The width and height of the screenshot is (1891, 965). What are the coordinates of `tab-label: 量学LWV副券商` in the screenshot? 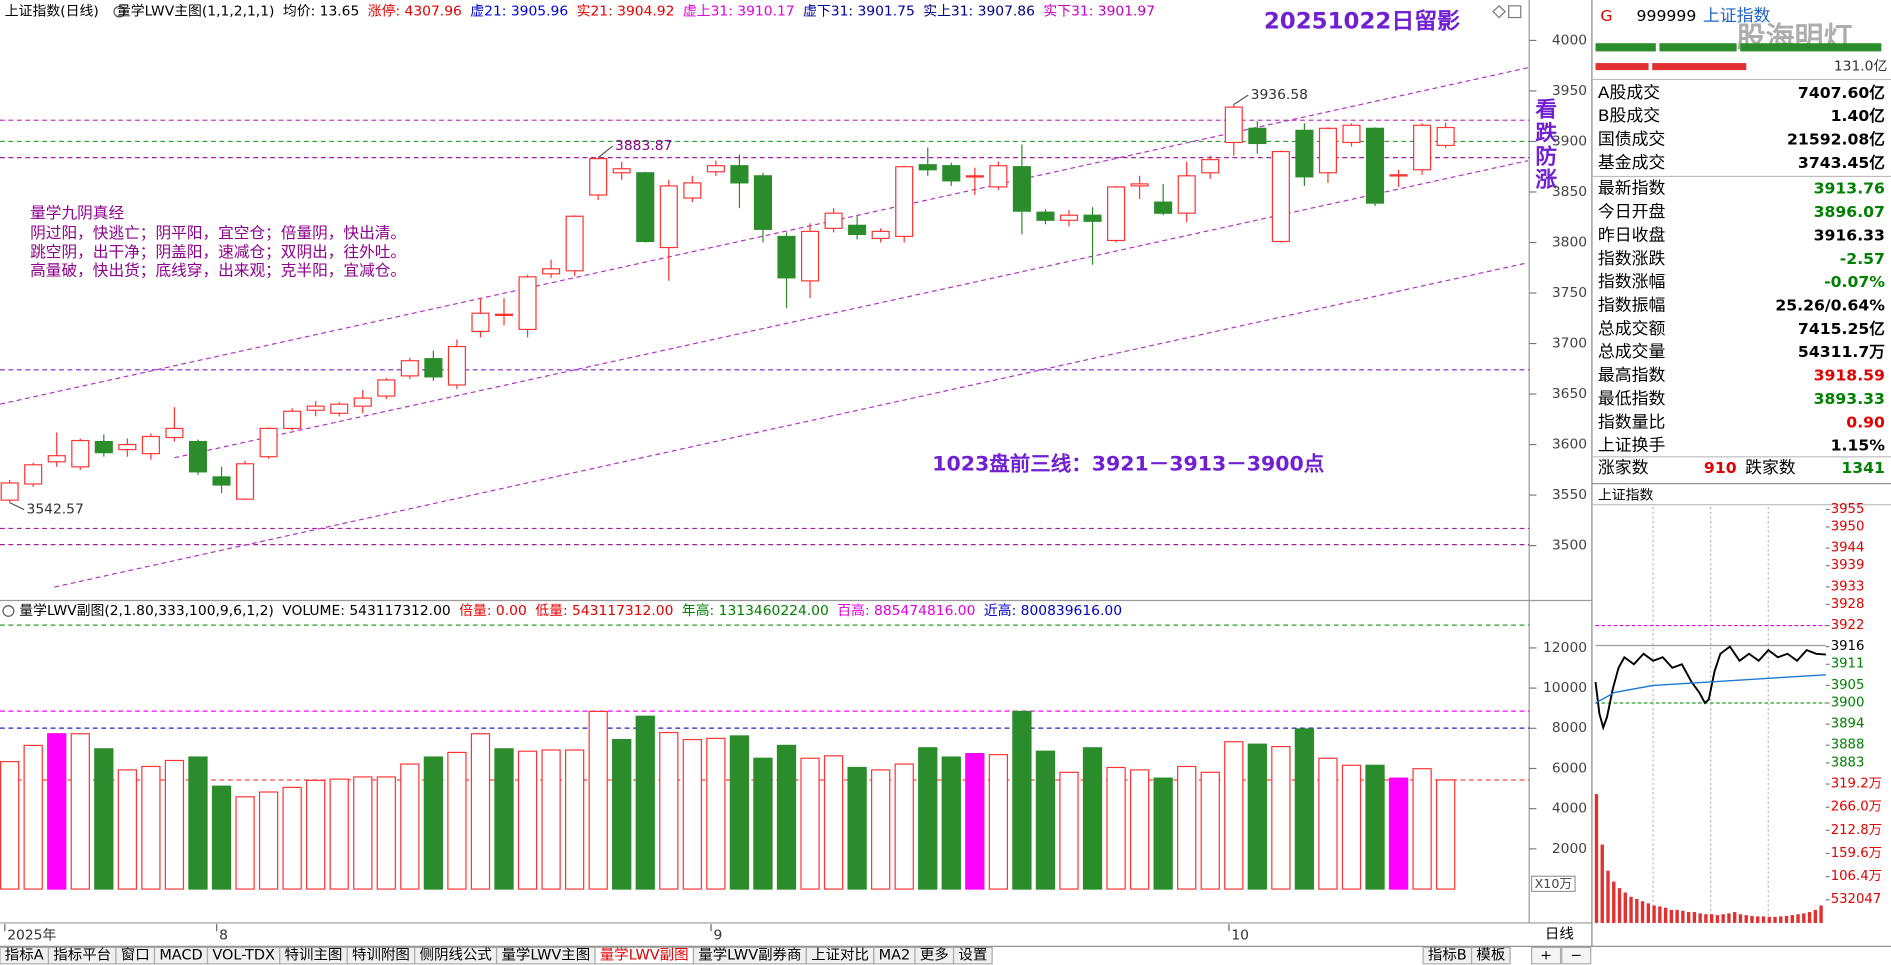 It's located at (749, 955).